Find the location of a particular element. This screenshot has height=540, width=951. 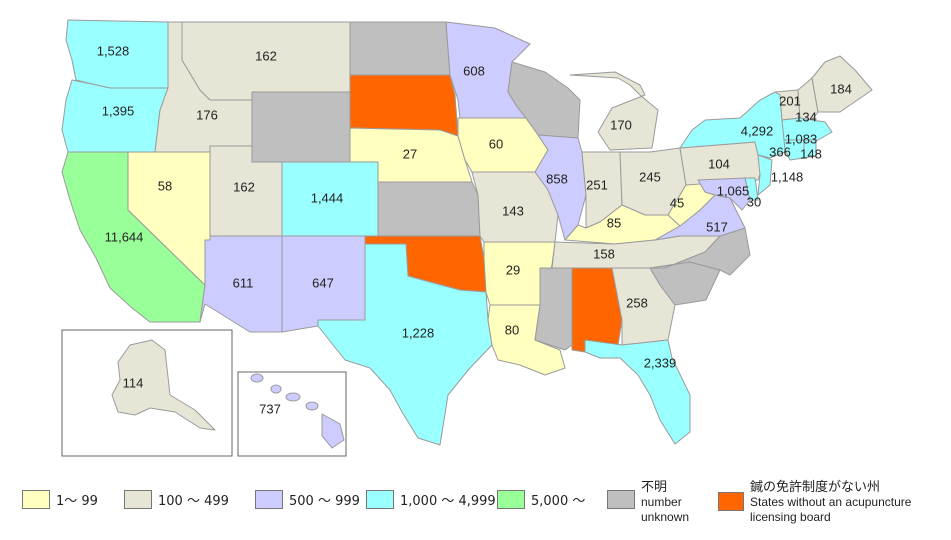

state-me is located at coordinates (842, 84).